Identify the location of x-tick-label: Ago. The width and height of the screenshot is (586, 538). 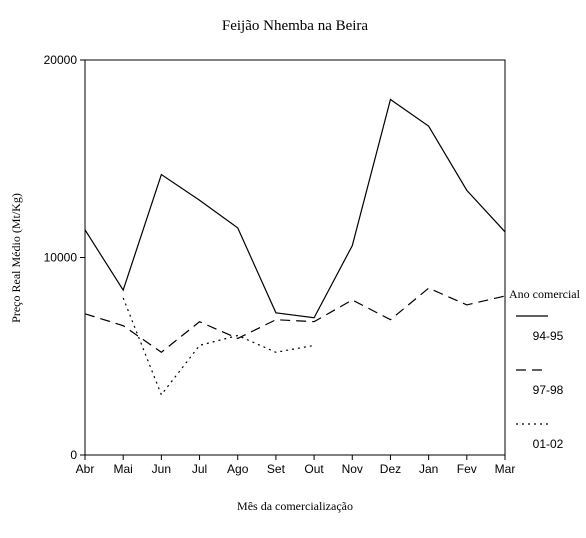
(238, 469).